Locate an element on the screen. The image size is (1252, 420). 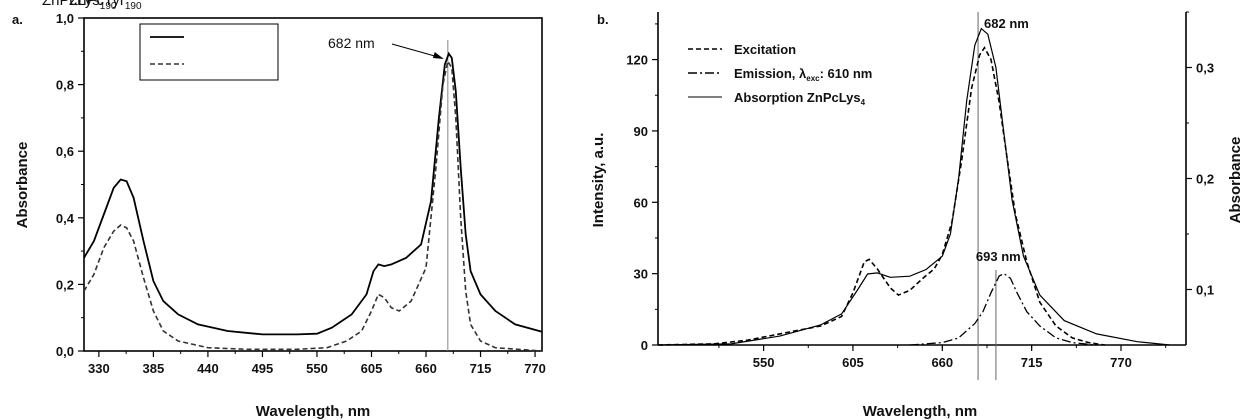
x-tick-label-a: 550 is located at coordinates (317, 368).